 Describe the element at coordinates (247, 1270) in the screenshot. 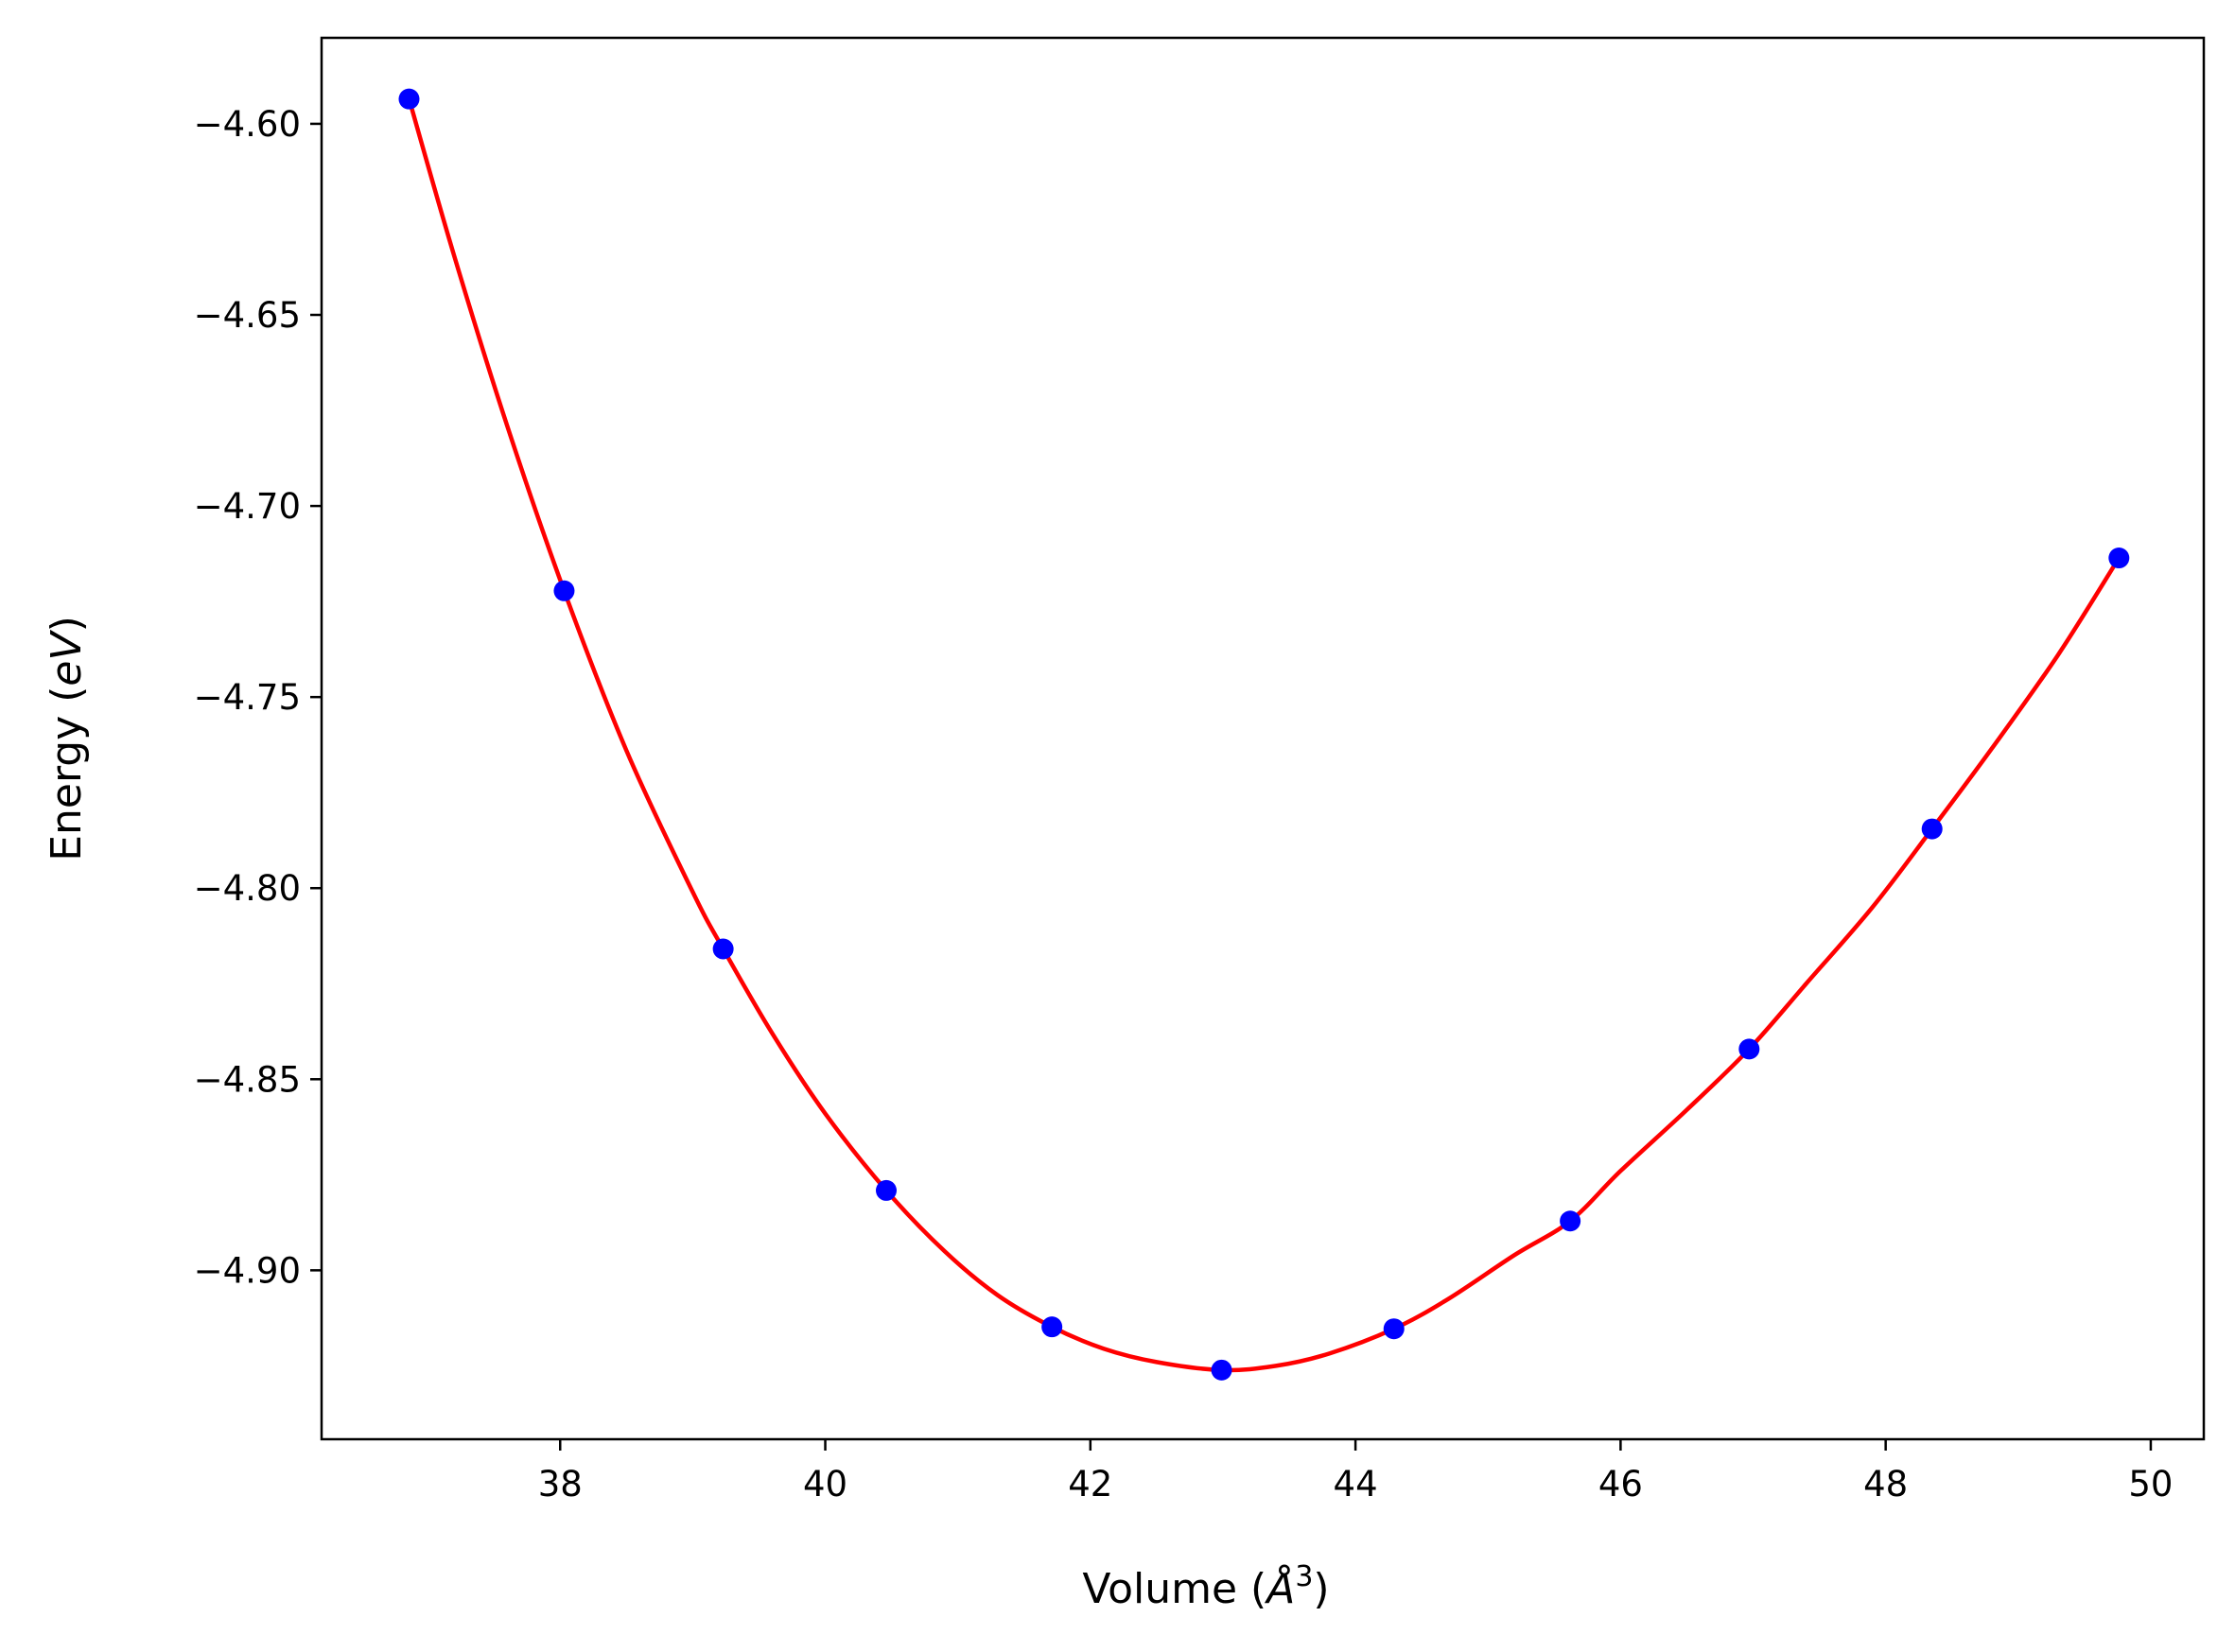

I see `y-tick-label: −4.90` at that location.